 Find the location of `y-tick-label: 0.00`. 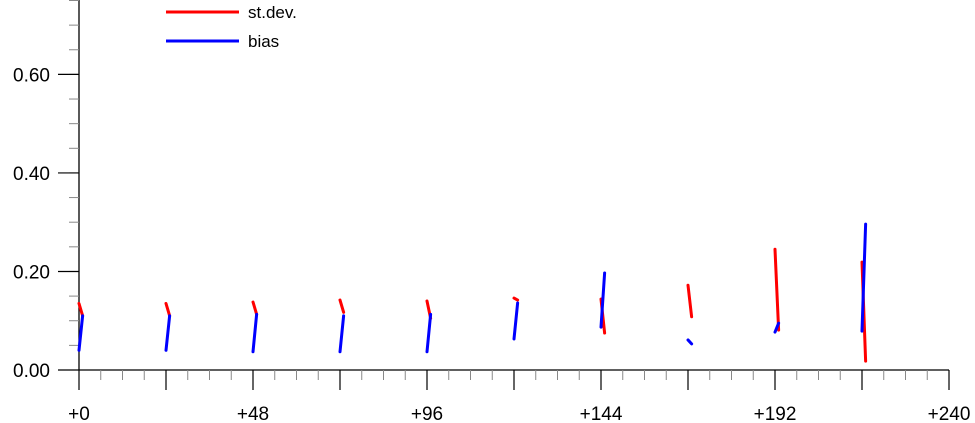

y-tick-label: 0.00 is located at coordinates (31, 371).